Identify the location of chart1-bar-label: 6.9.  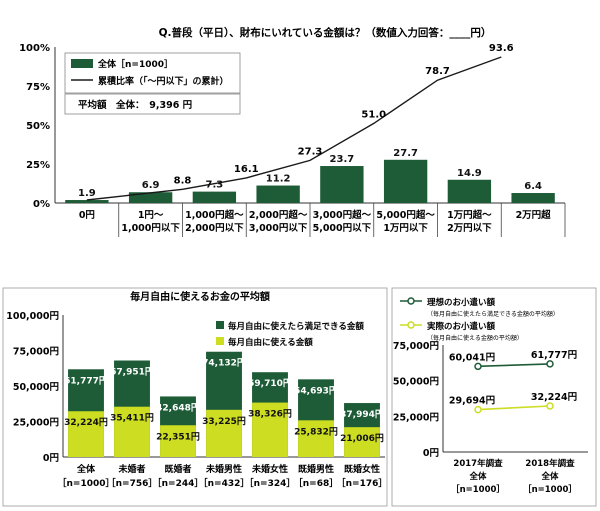
(151, 185).